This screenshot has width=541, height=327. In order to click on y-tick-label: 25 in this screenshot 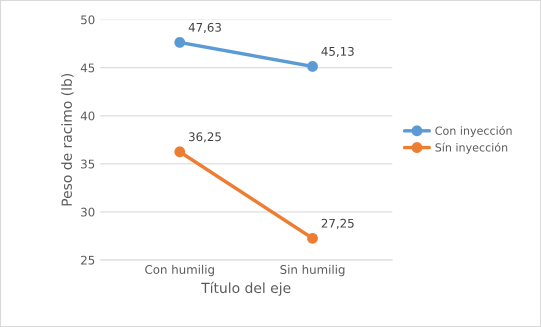, I will do `click(87, 260)`.